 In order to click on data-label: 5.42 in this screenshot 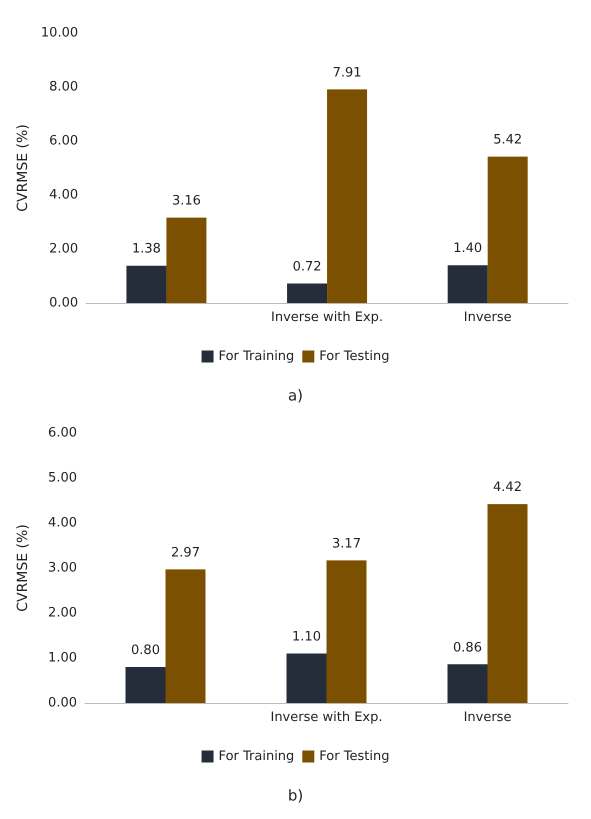, I will do `click(507, 140)`.